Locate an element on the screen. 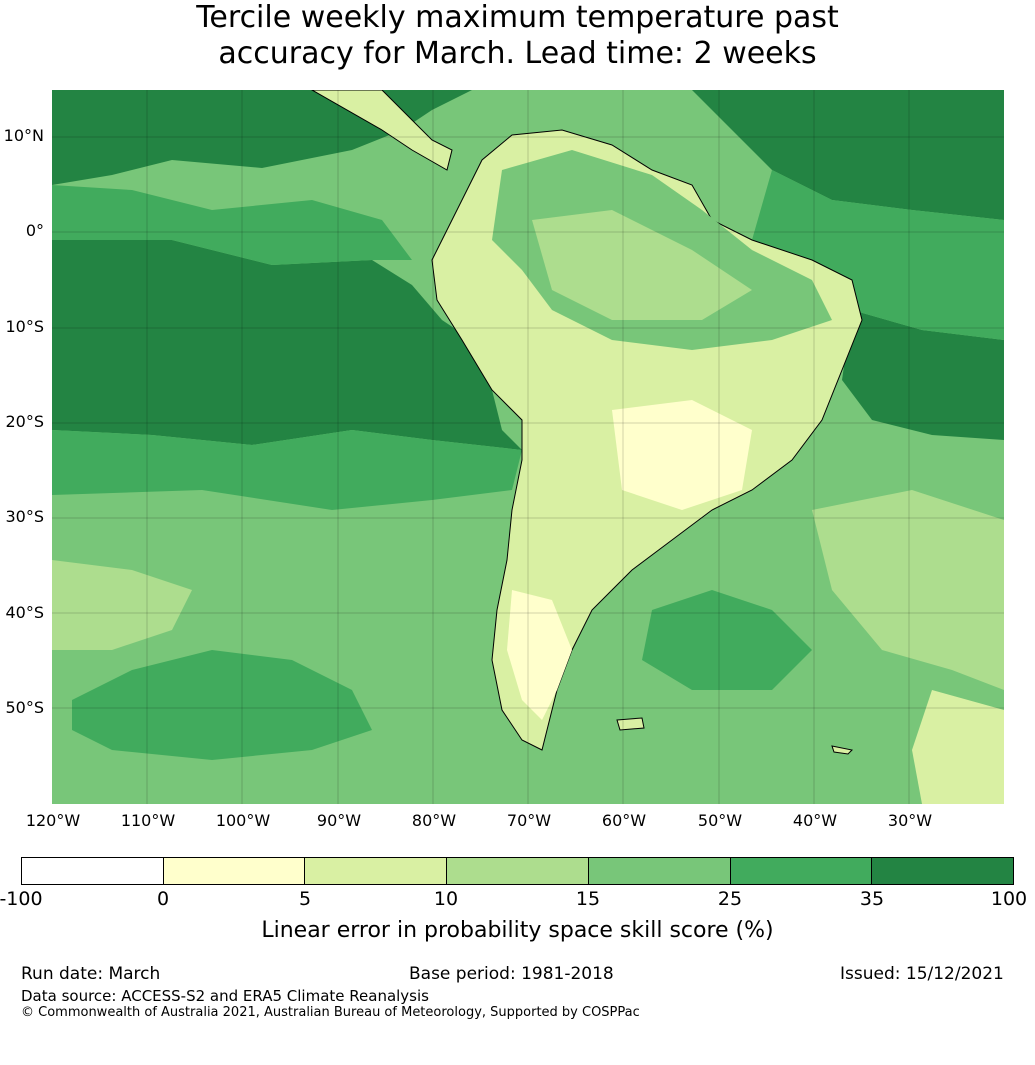  skill-region-high-brazil is located at coordinates (682, 455).